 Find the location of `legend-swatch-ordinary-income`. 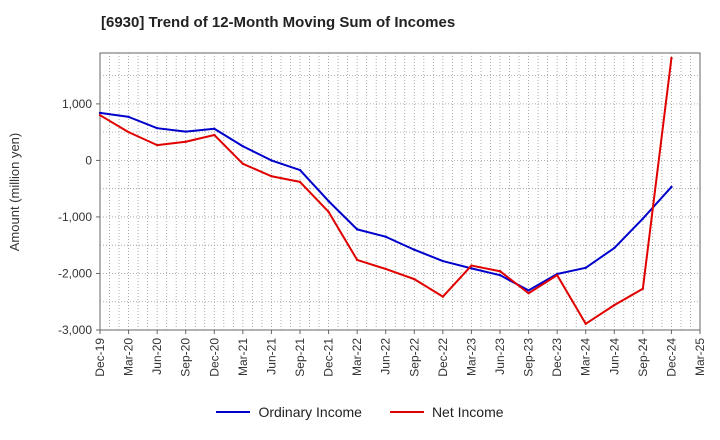

legend-swatch-ordinary-income is located at coordinates (233, 412).